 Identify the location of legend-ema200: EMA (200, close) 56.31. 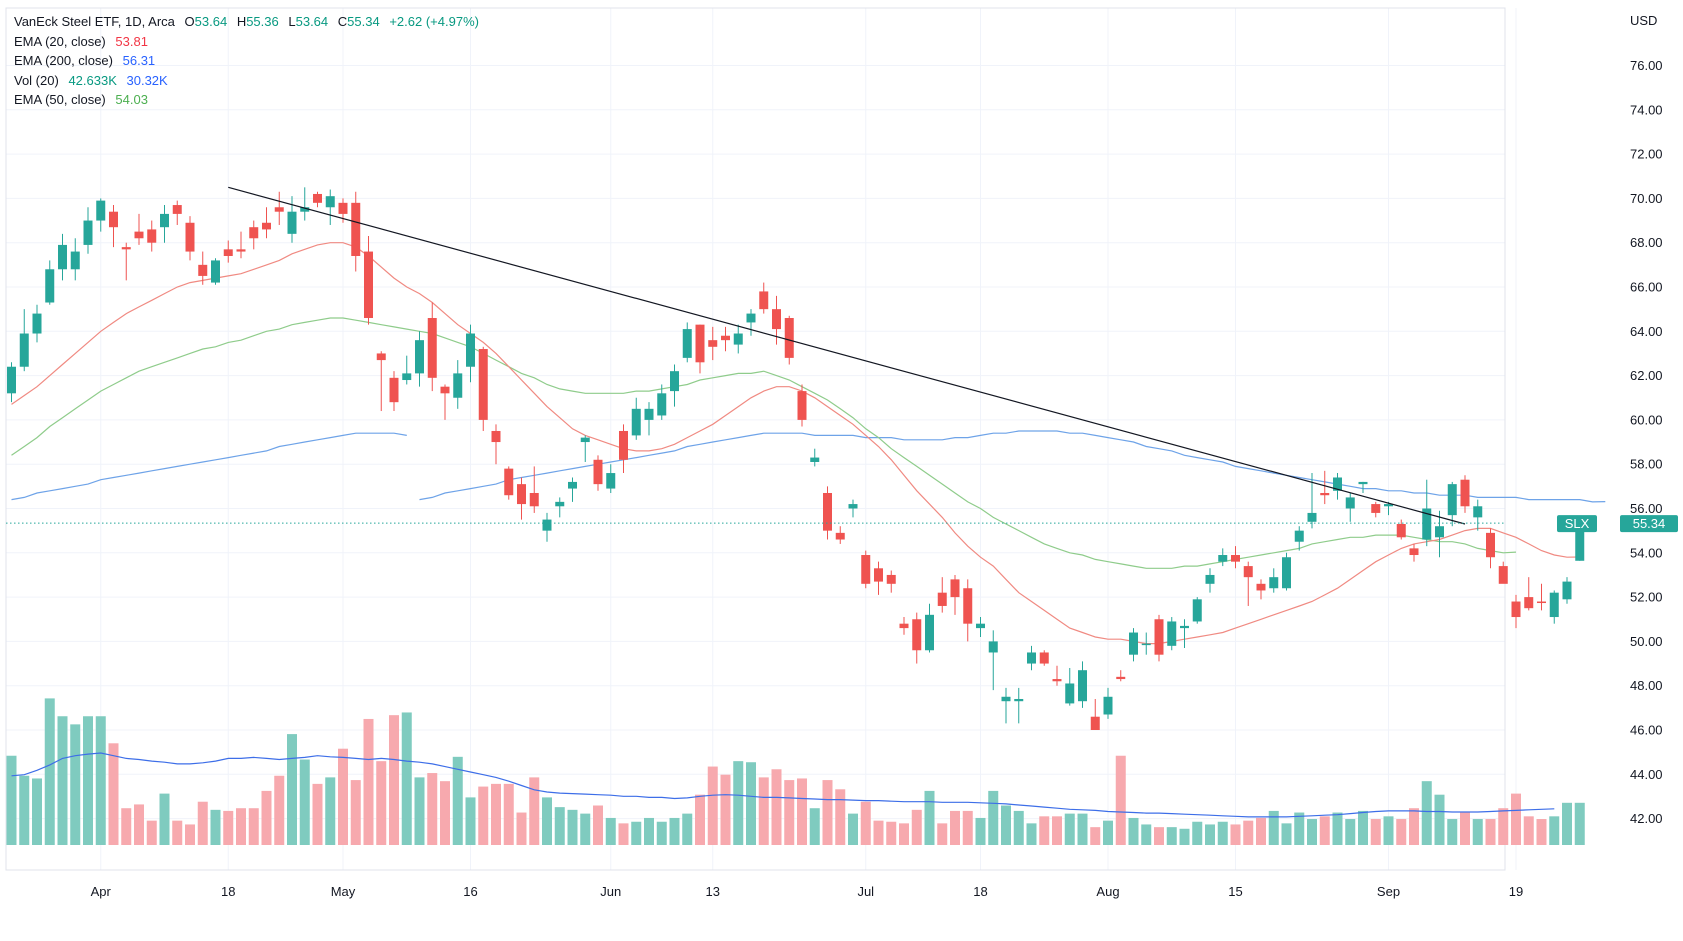
(249, 61).